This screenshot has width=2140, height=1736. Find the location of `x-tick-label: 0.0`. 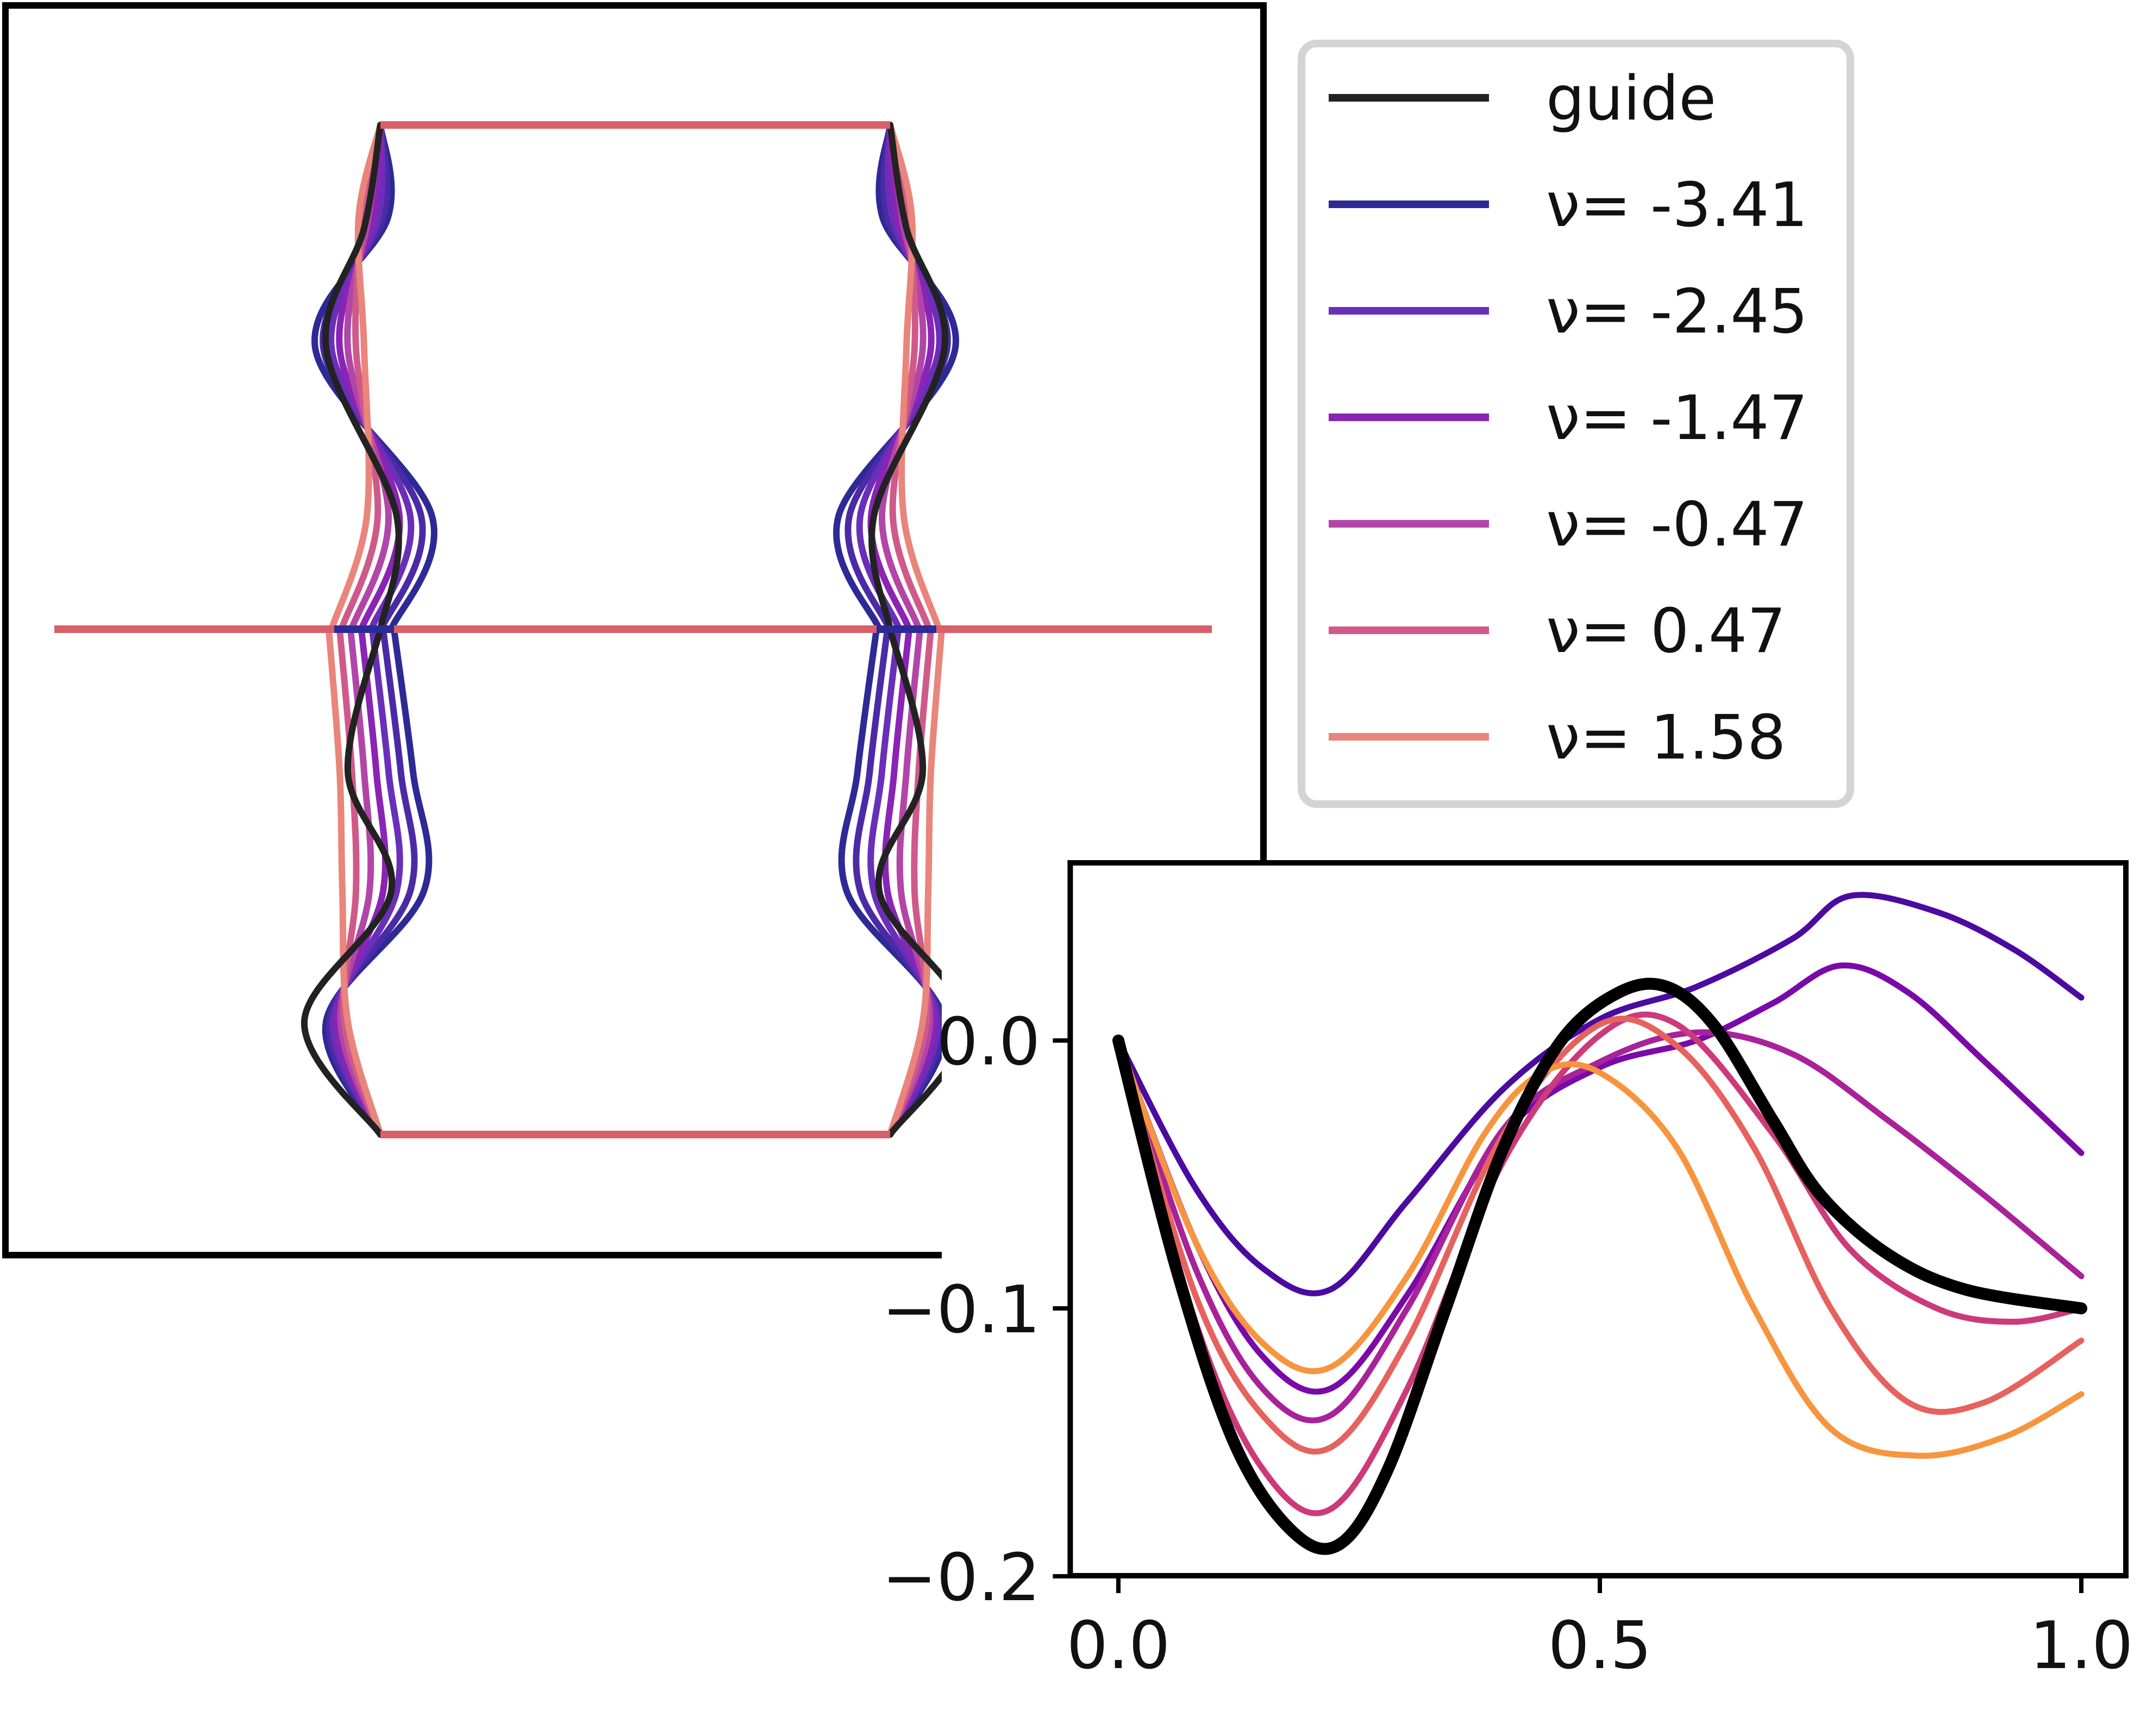

x-tick-label: 0.0 is located at coordinates (1119, 1646).